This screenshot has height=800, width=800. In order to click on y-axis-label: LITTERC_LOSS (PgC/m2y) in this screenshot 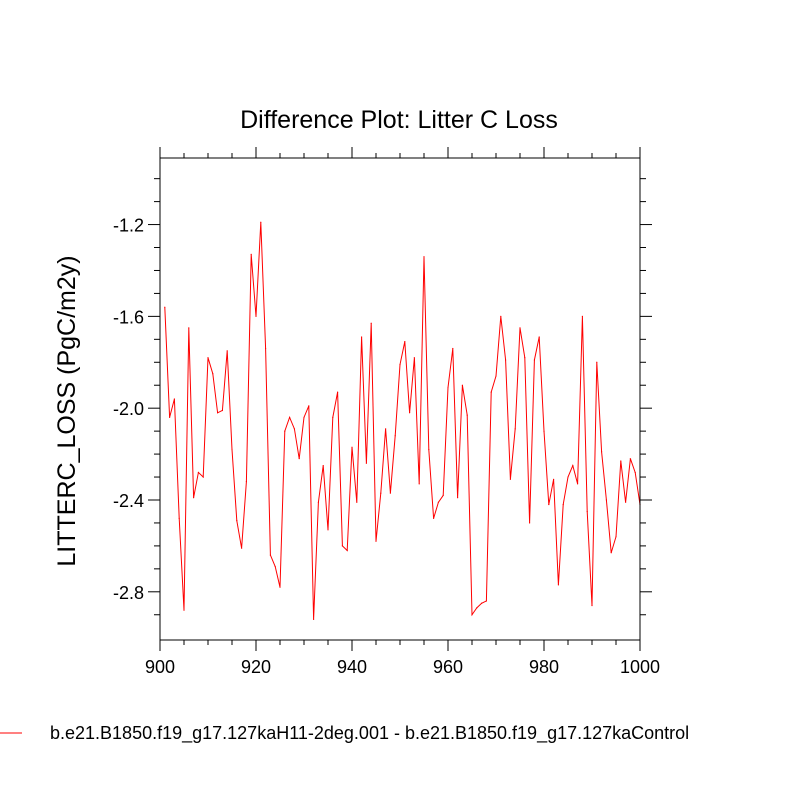, I will do `click(67, 410)`.